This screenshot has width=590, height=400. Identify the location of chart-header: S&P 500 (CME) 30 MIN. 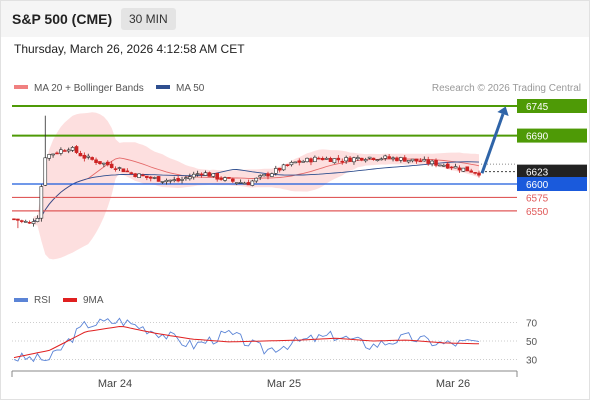
(295, 19).